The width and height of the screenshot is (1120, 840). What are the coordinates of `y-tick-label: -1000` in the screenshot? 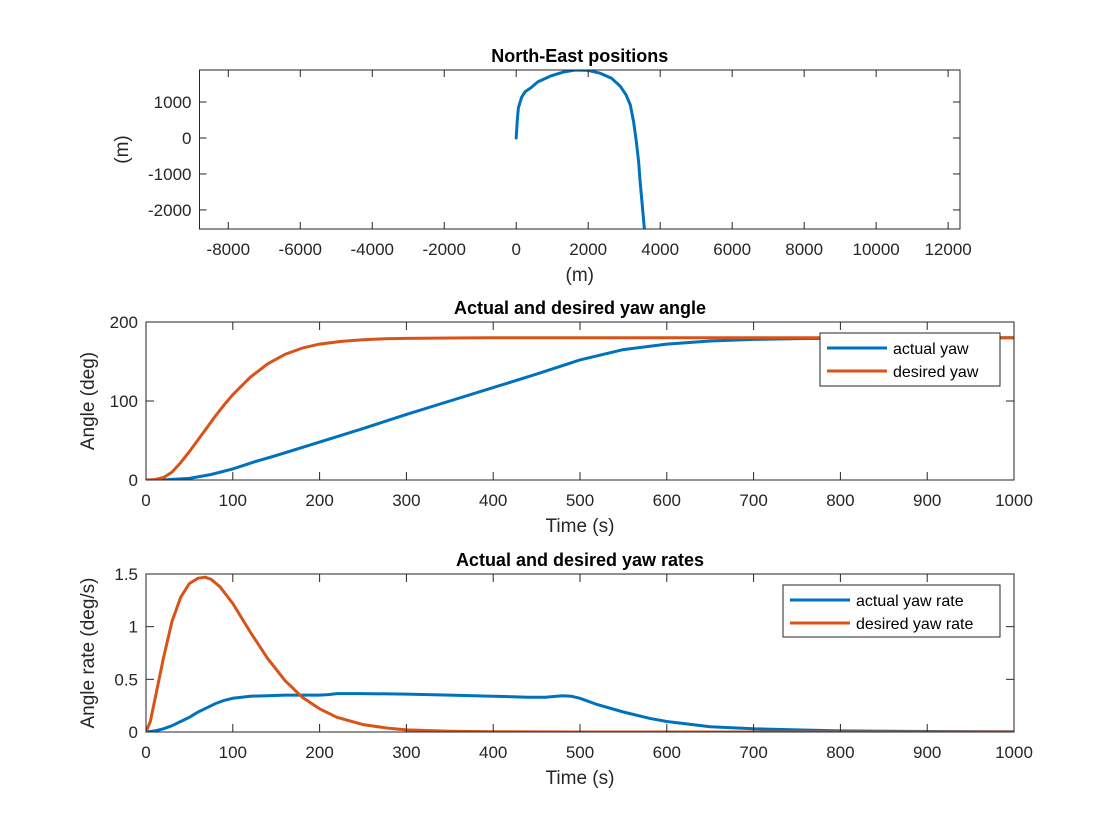 It's located at (169, 174).